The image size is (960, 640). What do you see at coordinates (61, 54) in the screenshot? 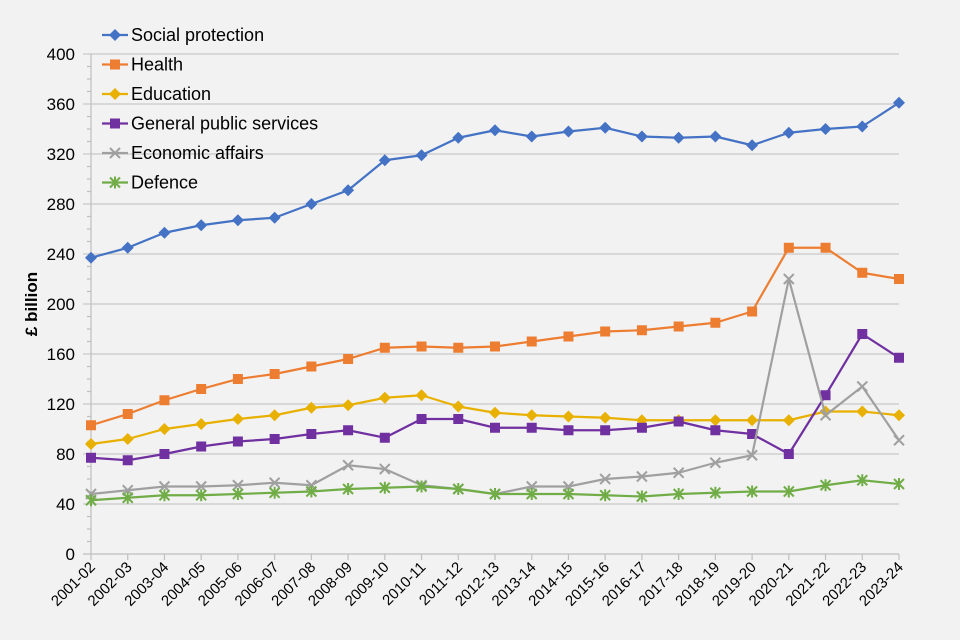
I see `y-tick-label: 400` at bounding box center [61, 54].